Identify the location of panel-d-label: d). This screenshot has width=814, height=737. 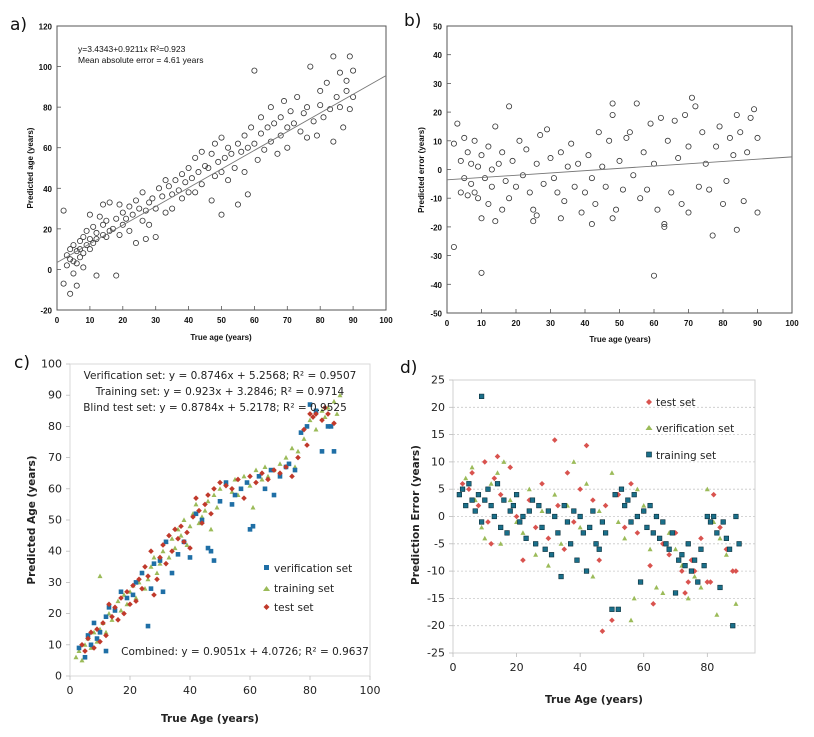
(408, 368).